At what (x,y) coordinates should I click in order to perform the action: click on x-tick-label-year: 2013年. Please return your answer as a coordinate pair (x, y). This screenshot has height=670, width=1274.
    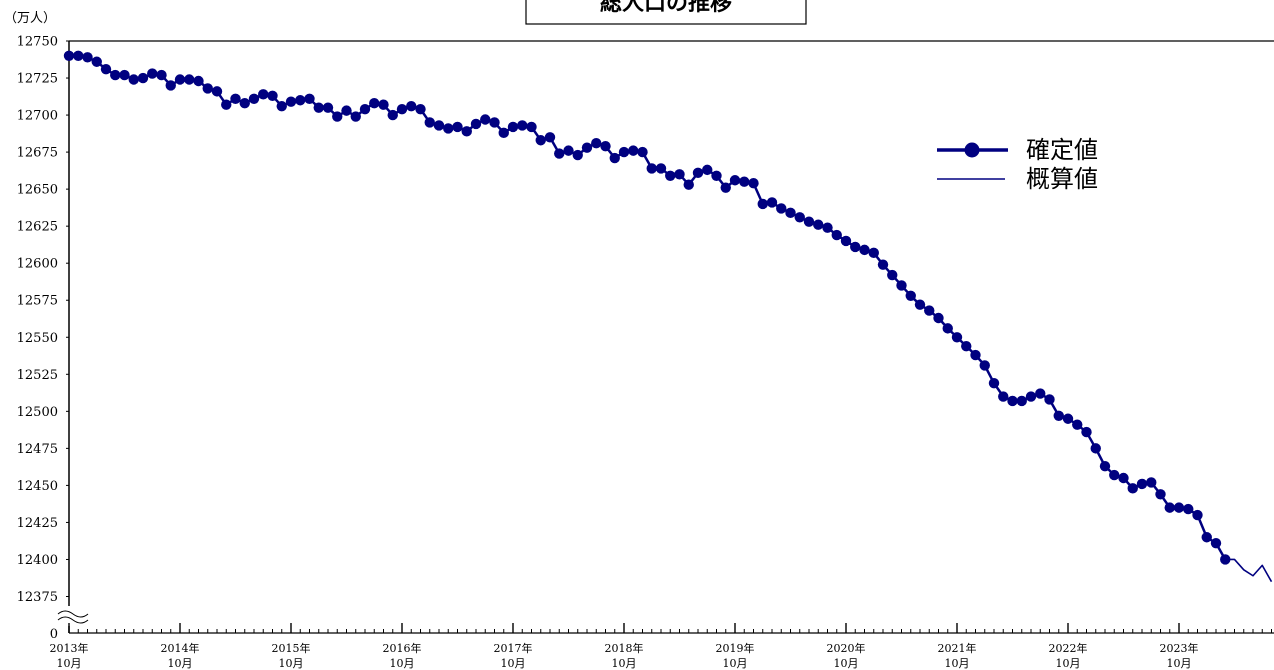
    Looking at the image, I should click on (69, 648).